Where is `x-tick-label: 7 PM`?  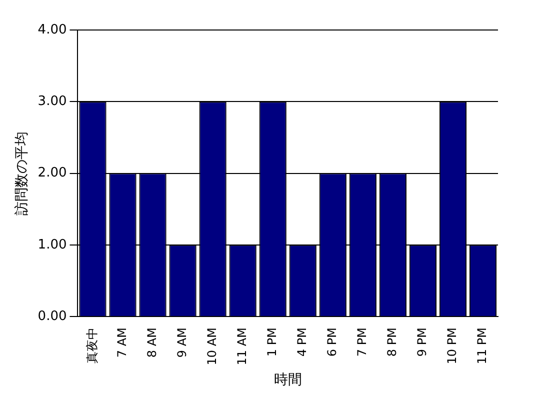 x-tick-label: 7 PM is located at coordinates (362, 342).